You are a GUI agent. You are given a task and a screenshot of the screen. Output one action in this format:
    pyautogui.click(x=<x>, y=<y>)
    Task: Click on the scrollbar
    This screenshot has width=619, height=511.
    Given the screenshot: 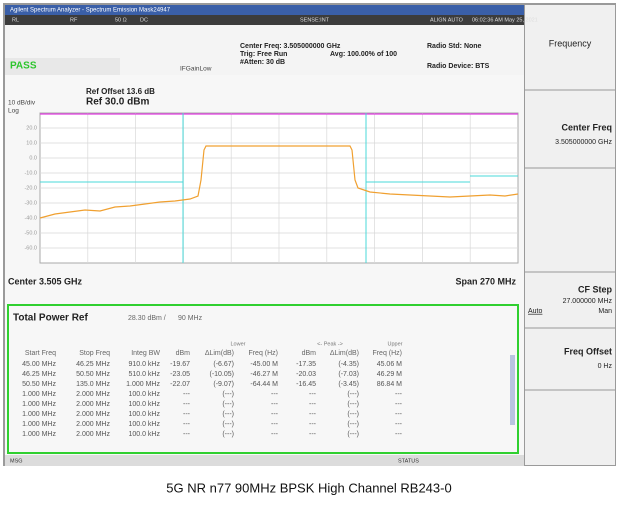 What is the action you would take?
    pyautogui.click(x=512, y=390)
    